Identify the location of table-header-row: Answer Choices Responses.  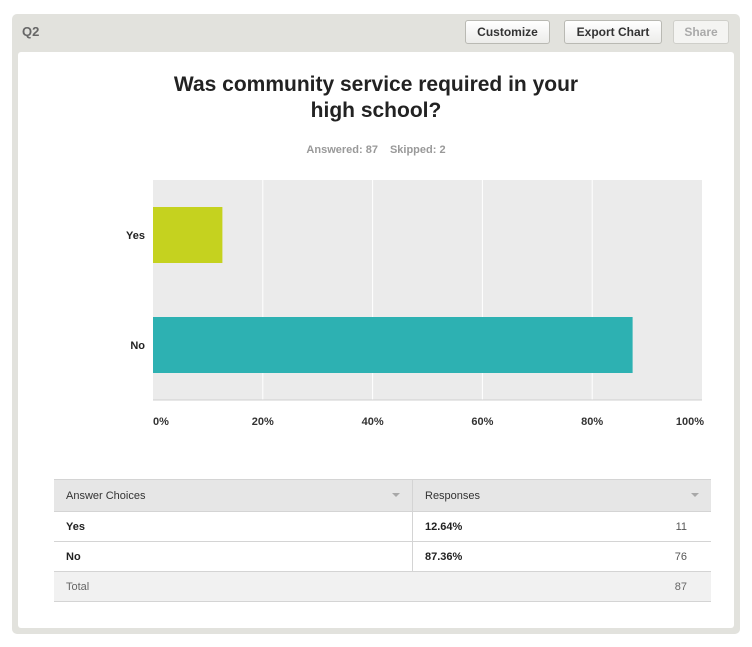
(382, 495).